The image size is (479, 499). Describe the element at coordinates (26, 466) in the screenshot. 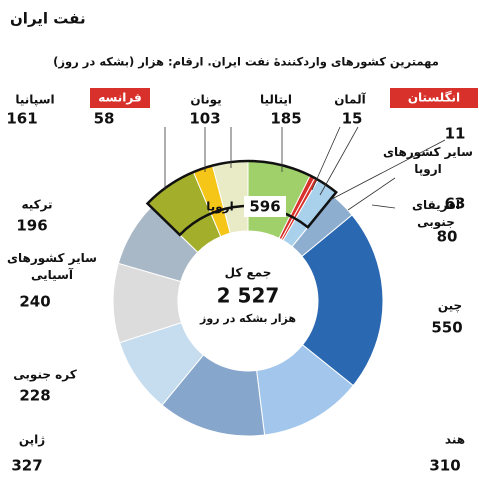

I see `value-label: 327` at that location.